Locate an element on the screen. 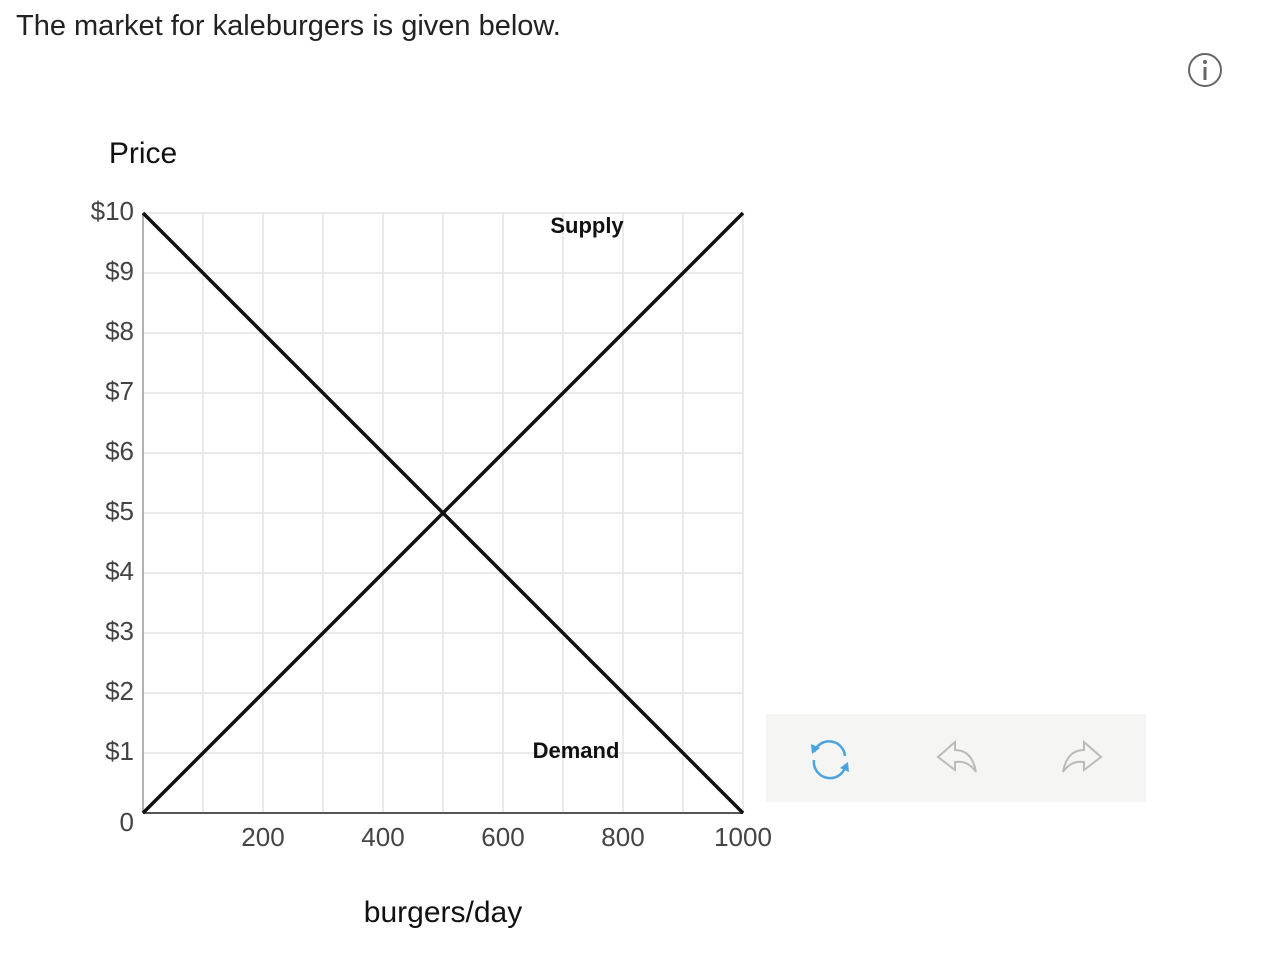  y-tick-label: $8 is located at coordinates (119, 331).